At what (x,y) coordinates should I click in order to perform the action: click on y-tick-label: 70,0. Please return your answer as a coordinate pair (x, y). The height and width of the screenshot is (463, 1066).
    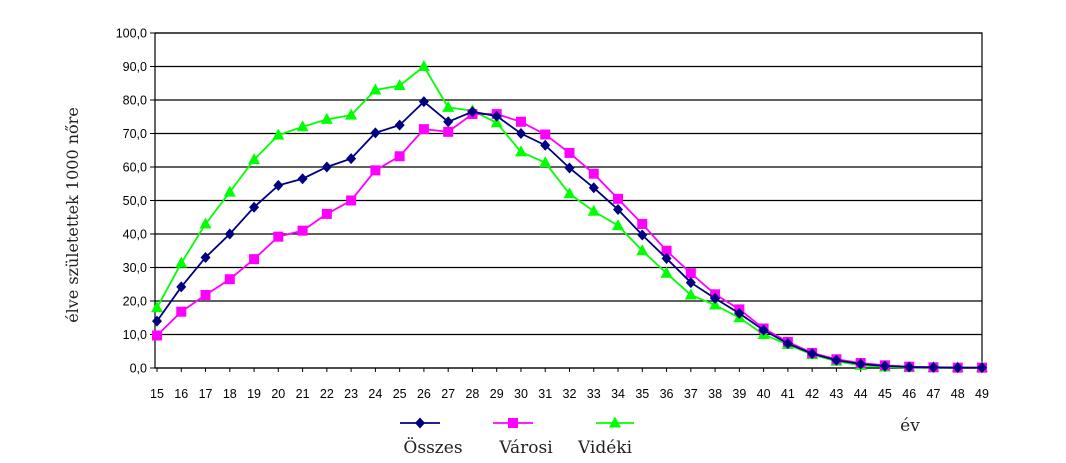
    Looking at the image, I should click on (135, 134).